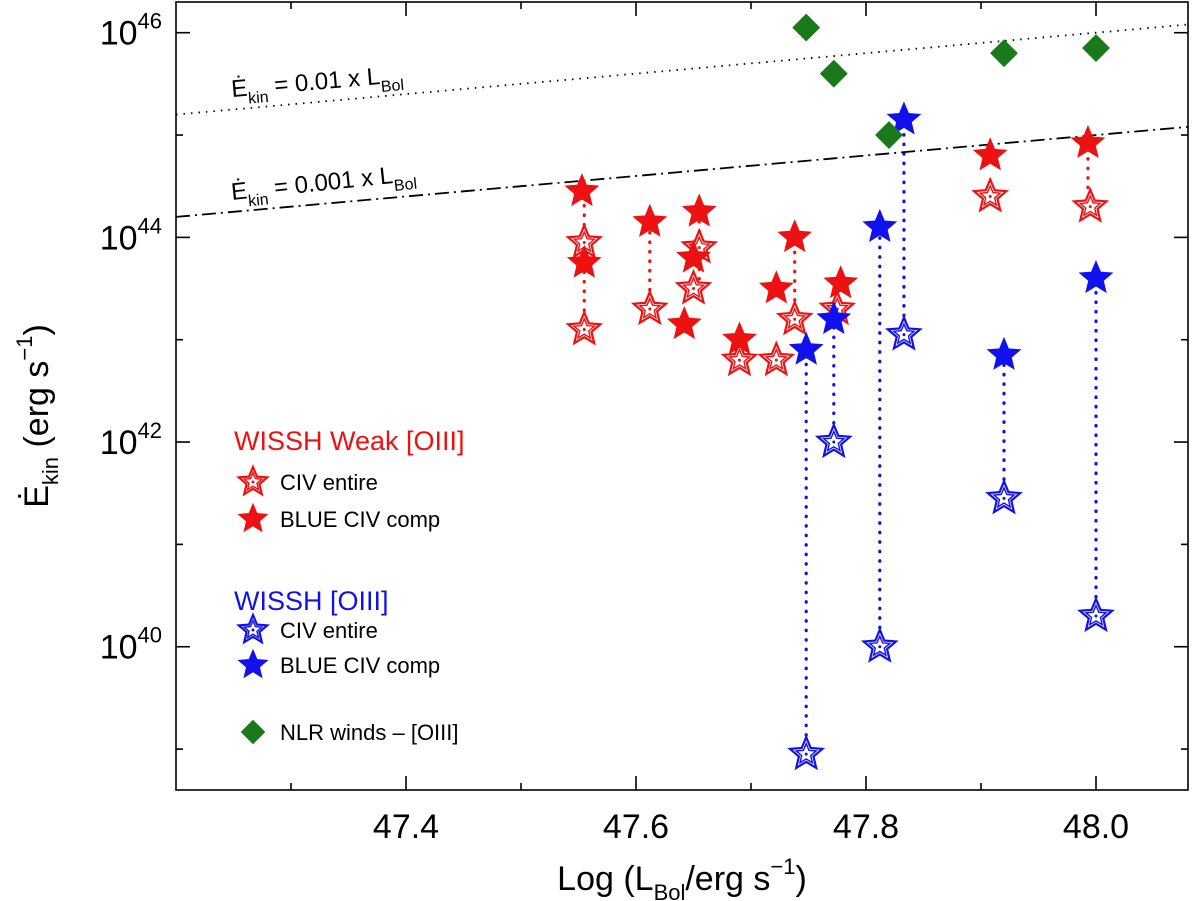 This screenshot has width=1200, height=901. What do you see at coordinates (866, 827) in the screenshot?
I see `x-tick-label: 47.8` at bounding box center [866, 827].